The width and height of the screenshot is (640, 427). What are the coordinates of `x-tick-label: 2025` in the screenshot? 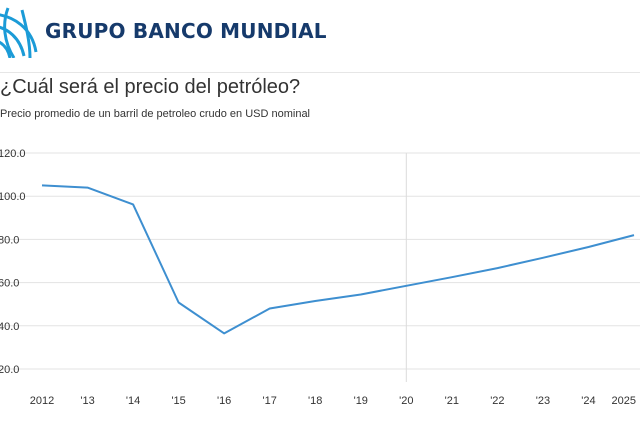 It's located at (624, 401).